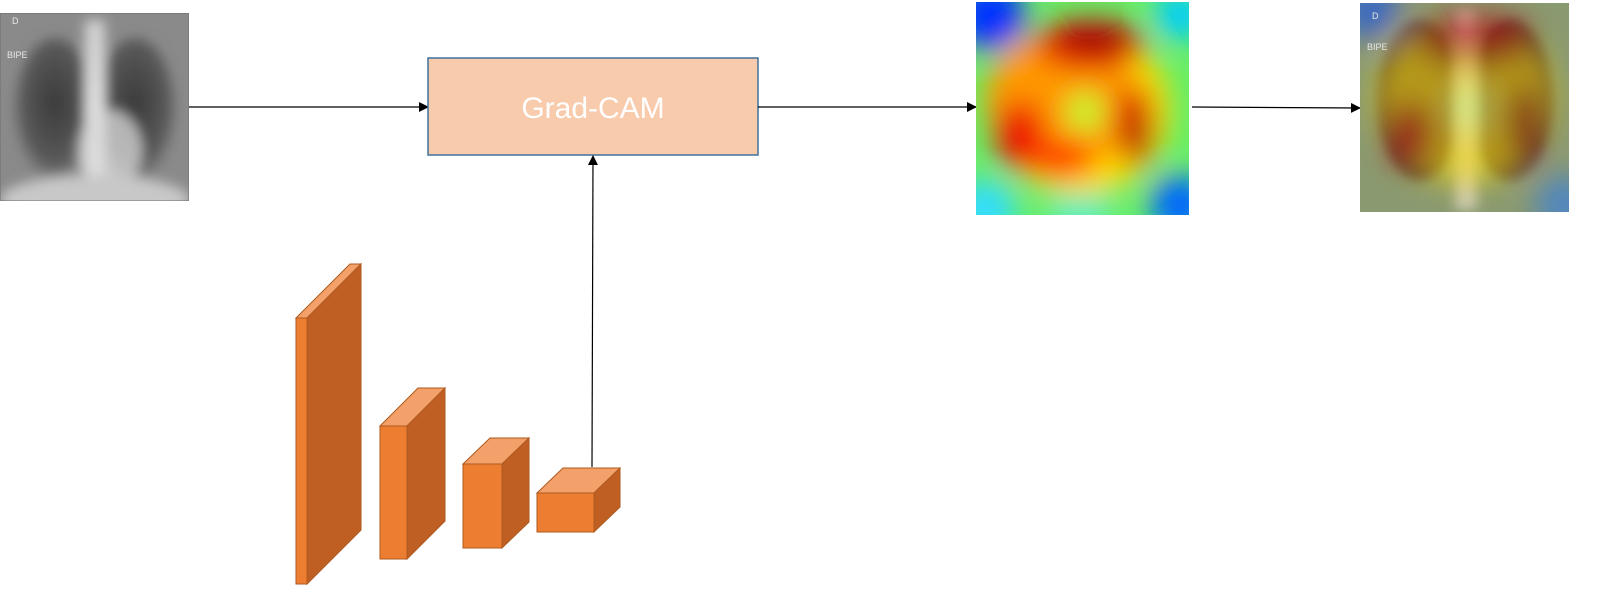 This screenshot has height=597, width=1599. What do you see at coordinates (1375, 16) in the screenshot?
I see `overlay-xray-marker-top: D` at bounding box center [1375, 16].